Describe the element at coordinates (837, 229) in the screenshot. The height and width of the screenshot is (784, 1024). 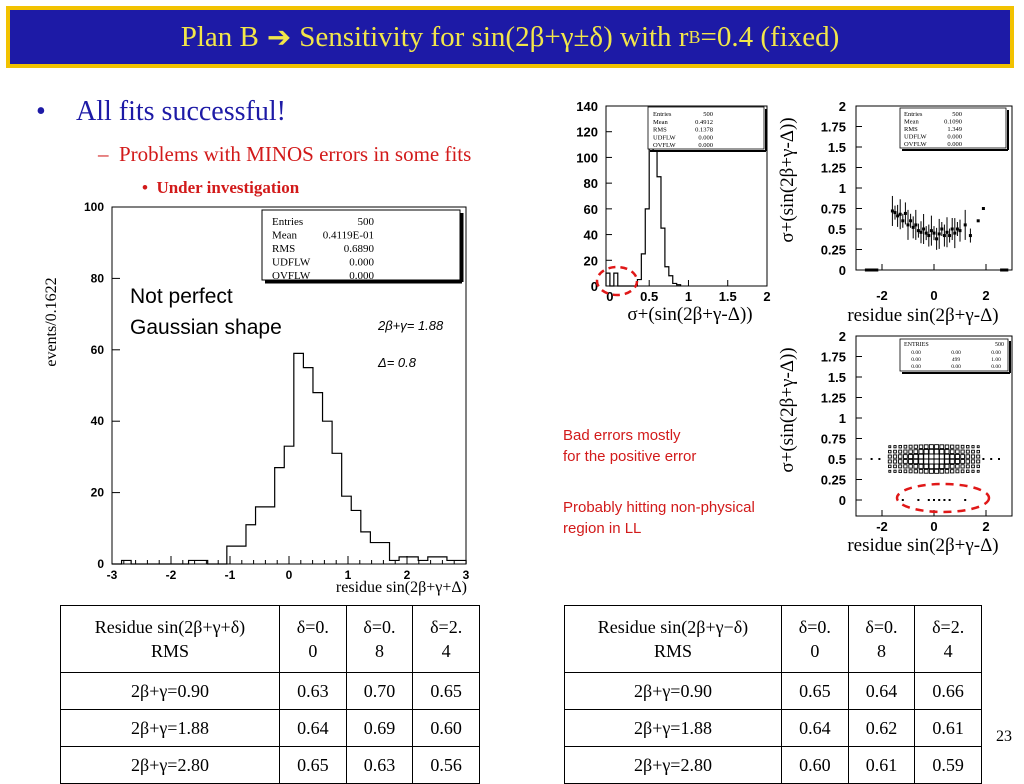
I see `y-tick-label: 0.5` at that location.